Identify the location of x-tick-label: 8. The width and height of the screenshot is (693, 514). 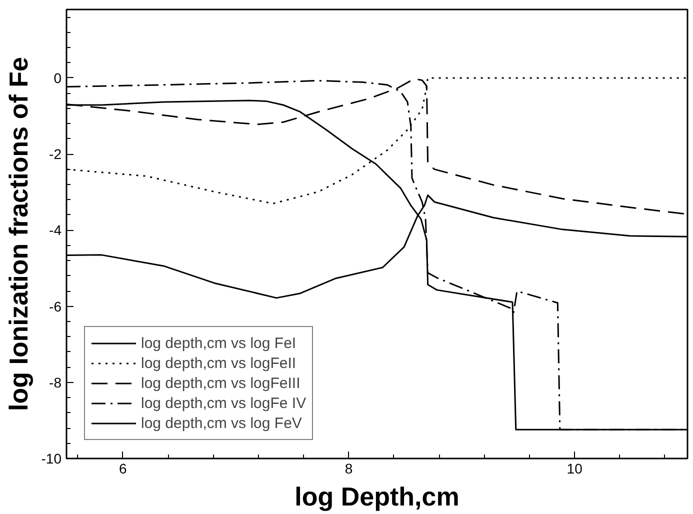
(348, 468).